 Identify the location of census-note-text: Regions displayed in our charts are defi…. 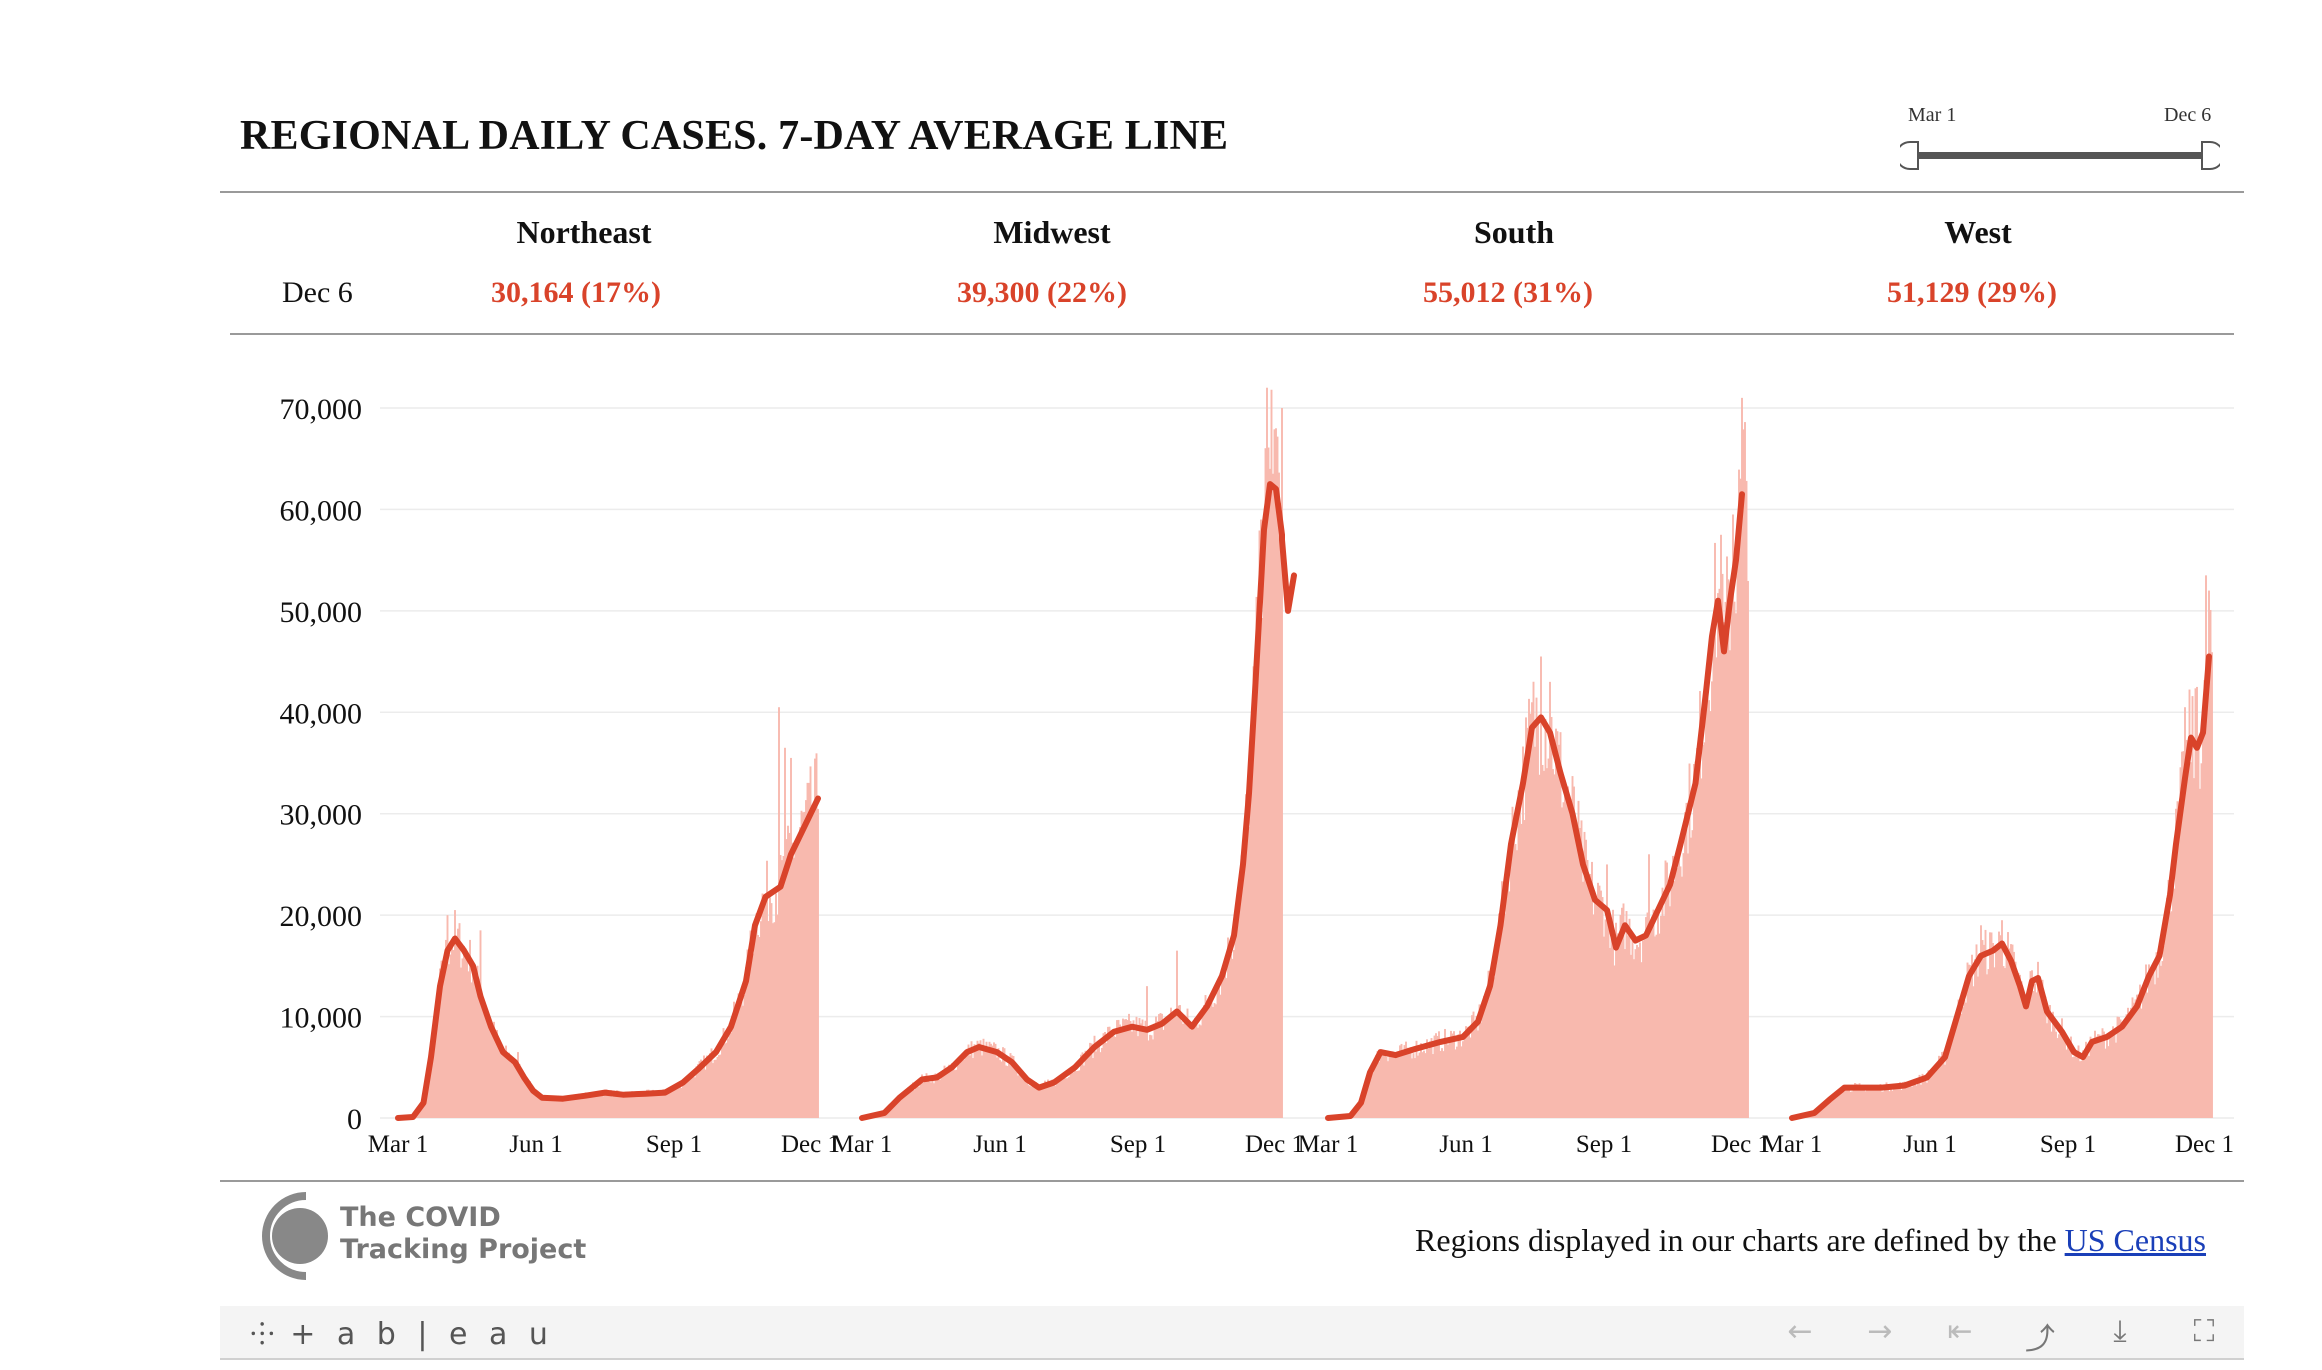
(1740, 1240).